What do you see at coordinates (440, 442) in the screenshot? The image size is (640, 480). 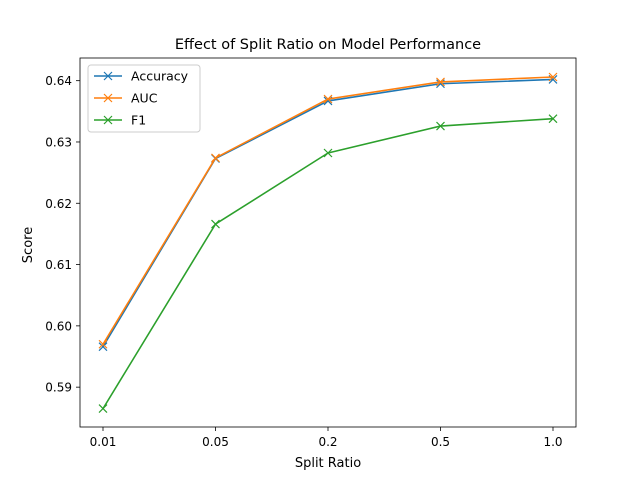 I see `x-tick-label: 0.5` at bounding box center [440, 442].